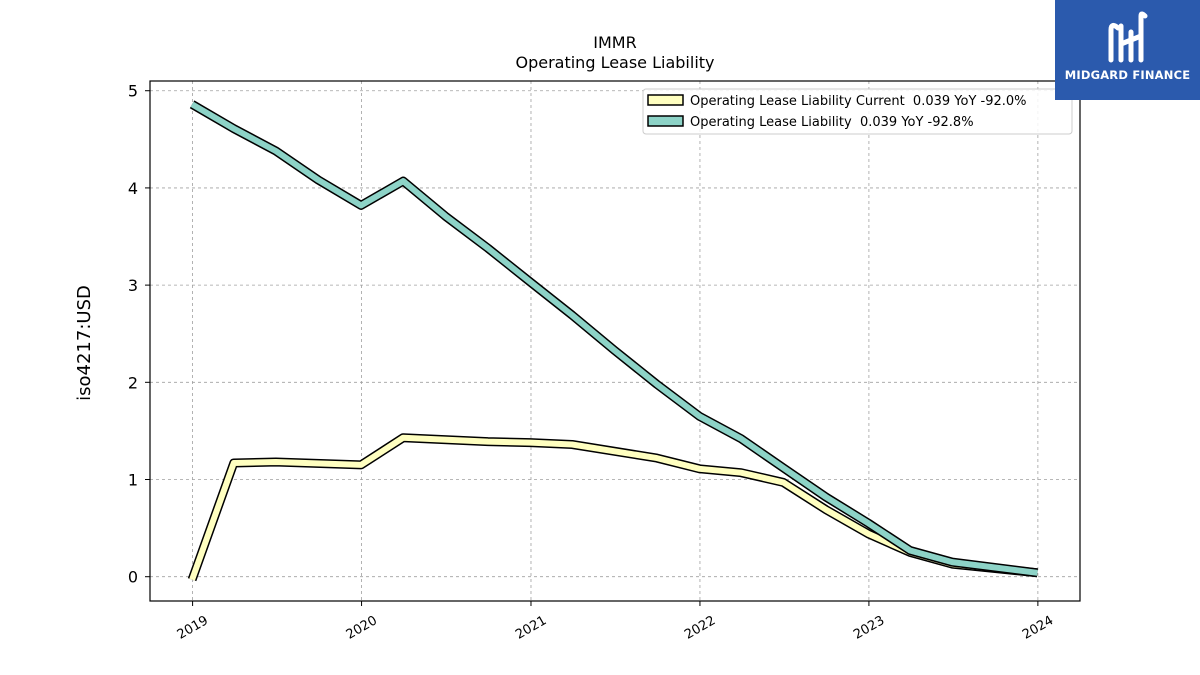  What do you see at coordinates (665, 121) in the screenshot?
I see `legend-swatch-total` at bounding box center [665, 121].